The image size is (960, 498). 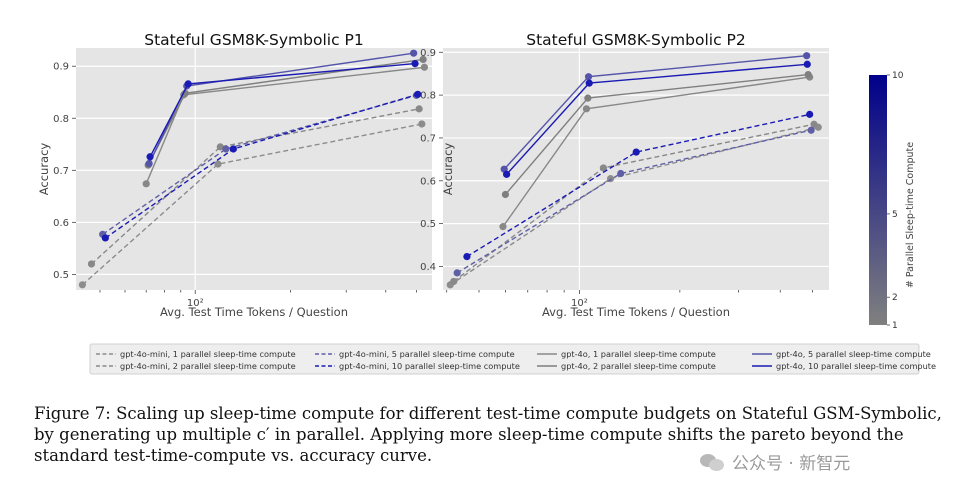 I want to click on y-tick-label: 0.4, so click(x=428, y=267).